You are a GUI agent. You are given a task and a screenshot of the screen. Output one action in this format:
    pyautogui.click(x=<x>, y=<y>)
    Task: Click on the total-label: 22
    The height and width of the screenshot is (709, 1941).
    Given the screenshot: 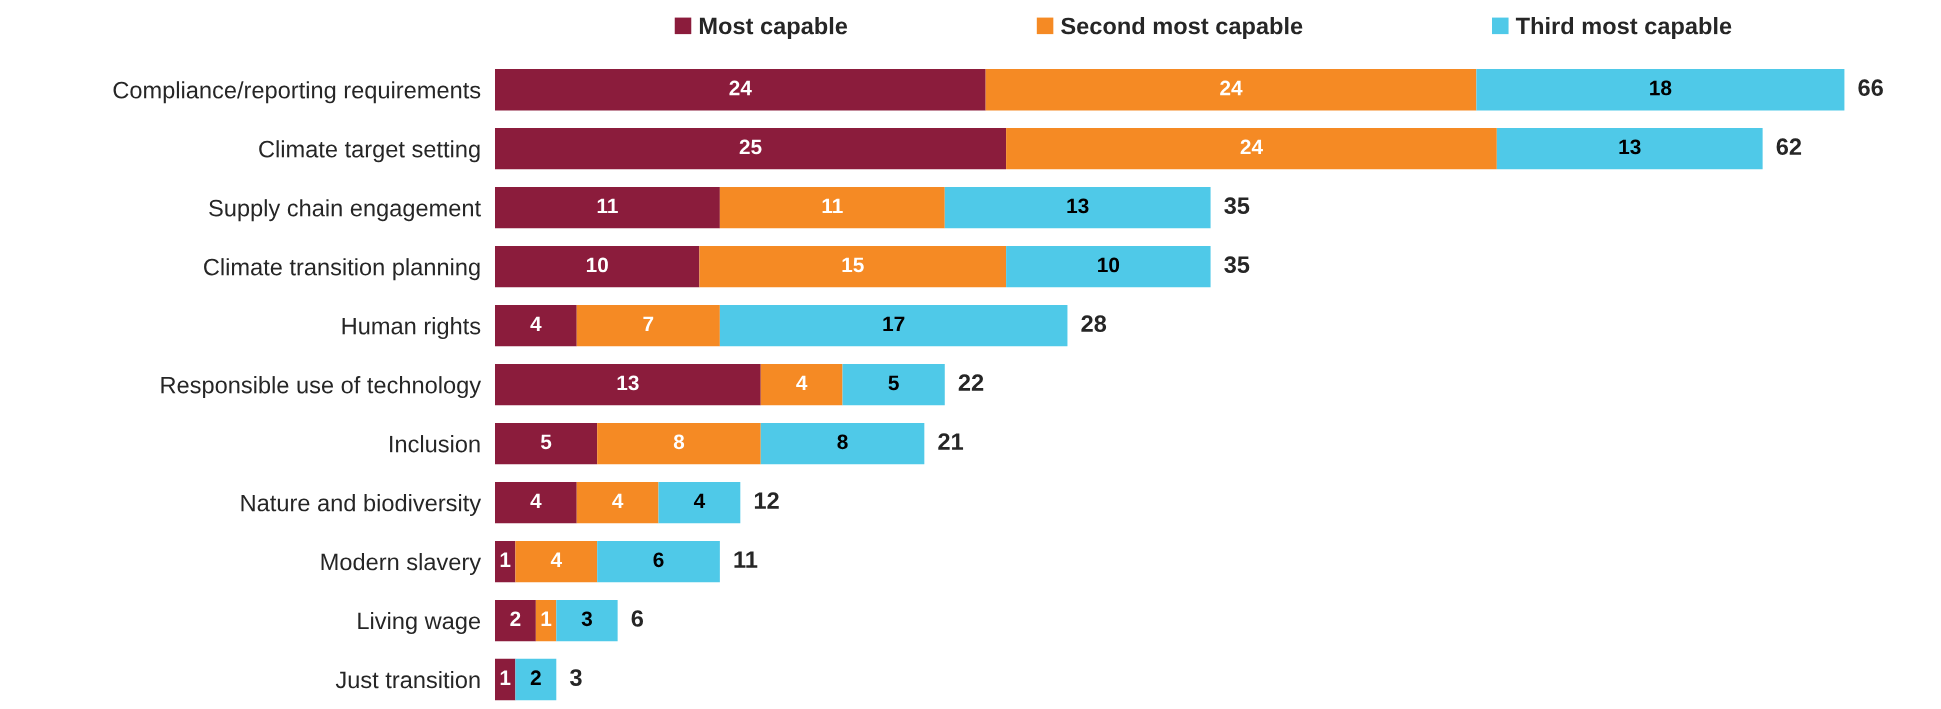 What is the action you would take?
    pyautogui.click(x=971, y=382)
    